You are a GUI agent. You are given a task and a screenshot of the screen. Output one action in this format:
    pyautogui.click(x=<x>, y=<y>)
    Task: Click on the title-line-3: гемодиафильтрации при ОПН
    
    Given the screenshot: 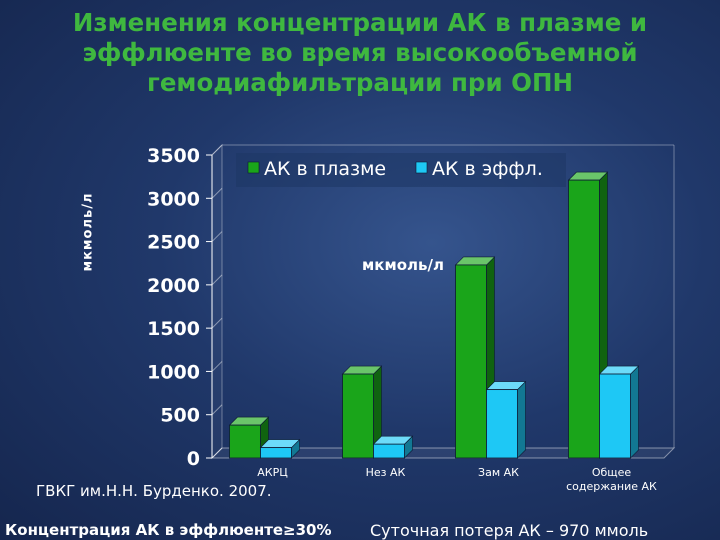 What is the action you would take?
    pyautogui.click(x=360, y=82)
    